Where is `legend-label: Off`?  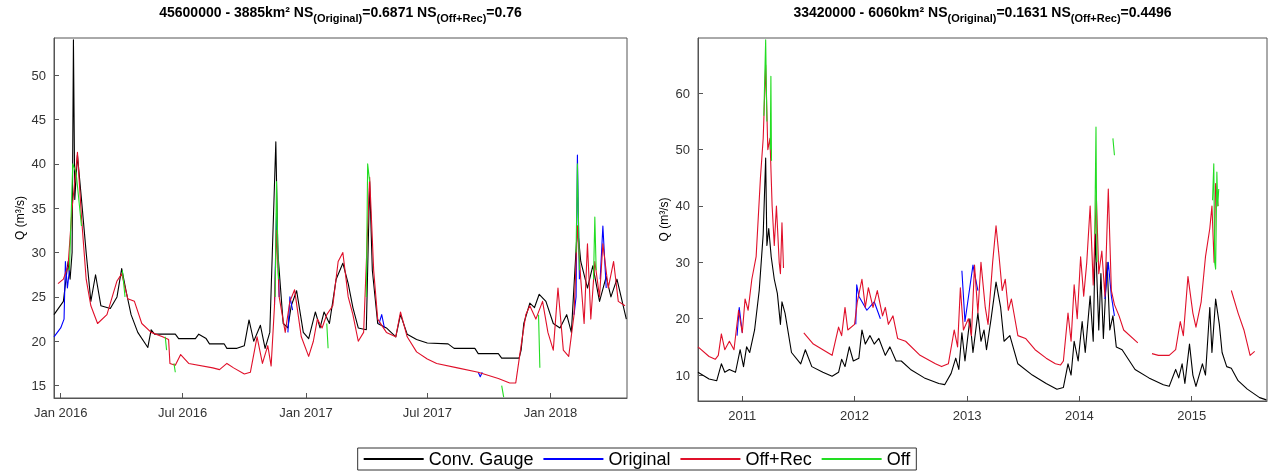
legend-label: Off is located at coordinates (899, 459).